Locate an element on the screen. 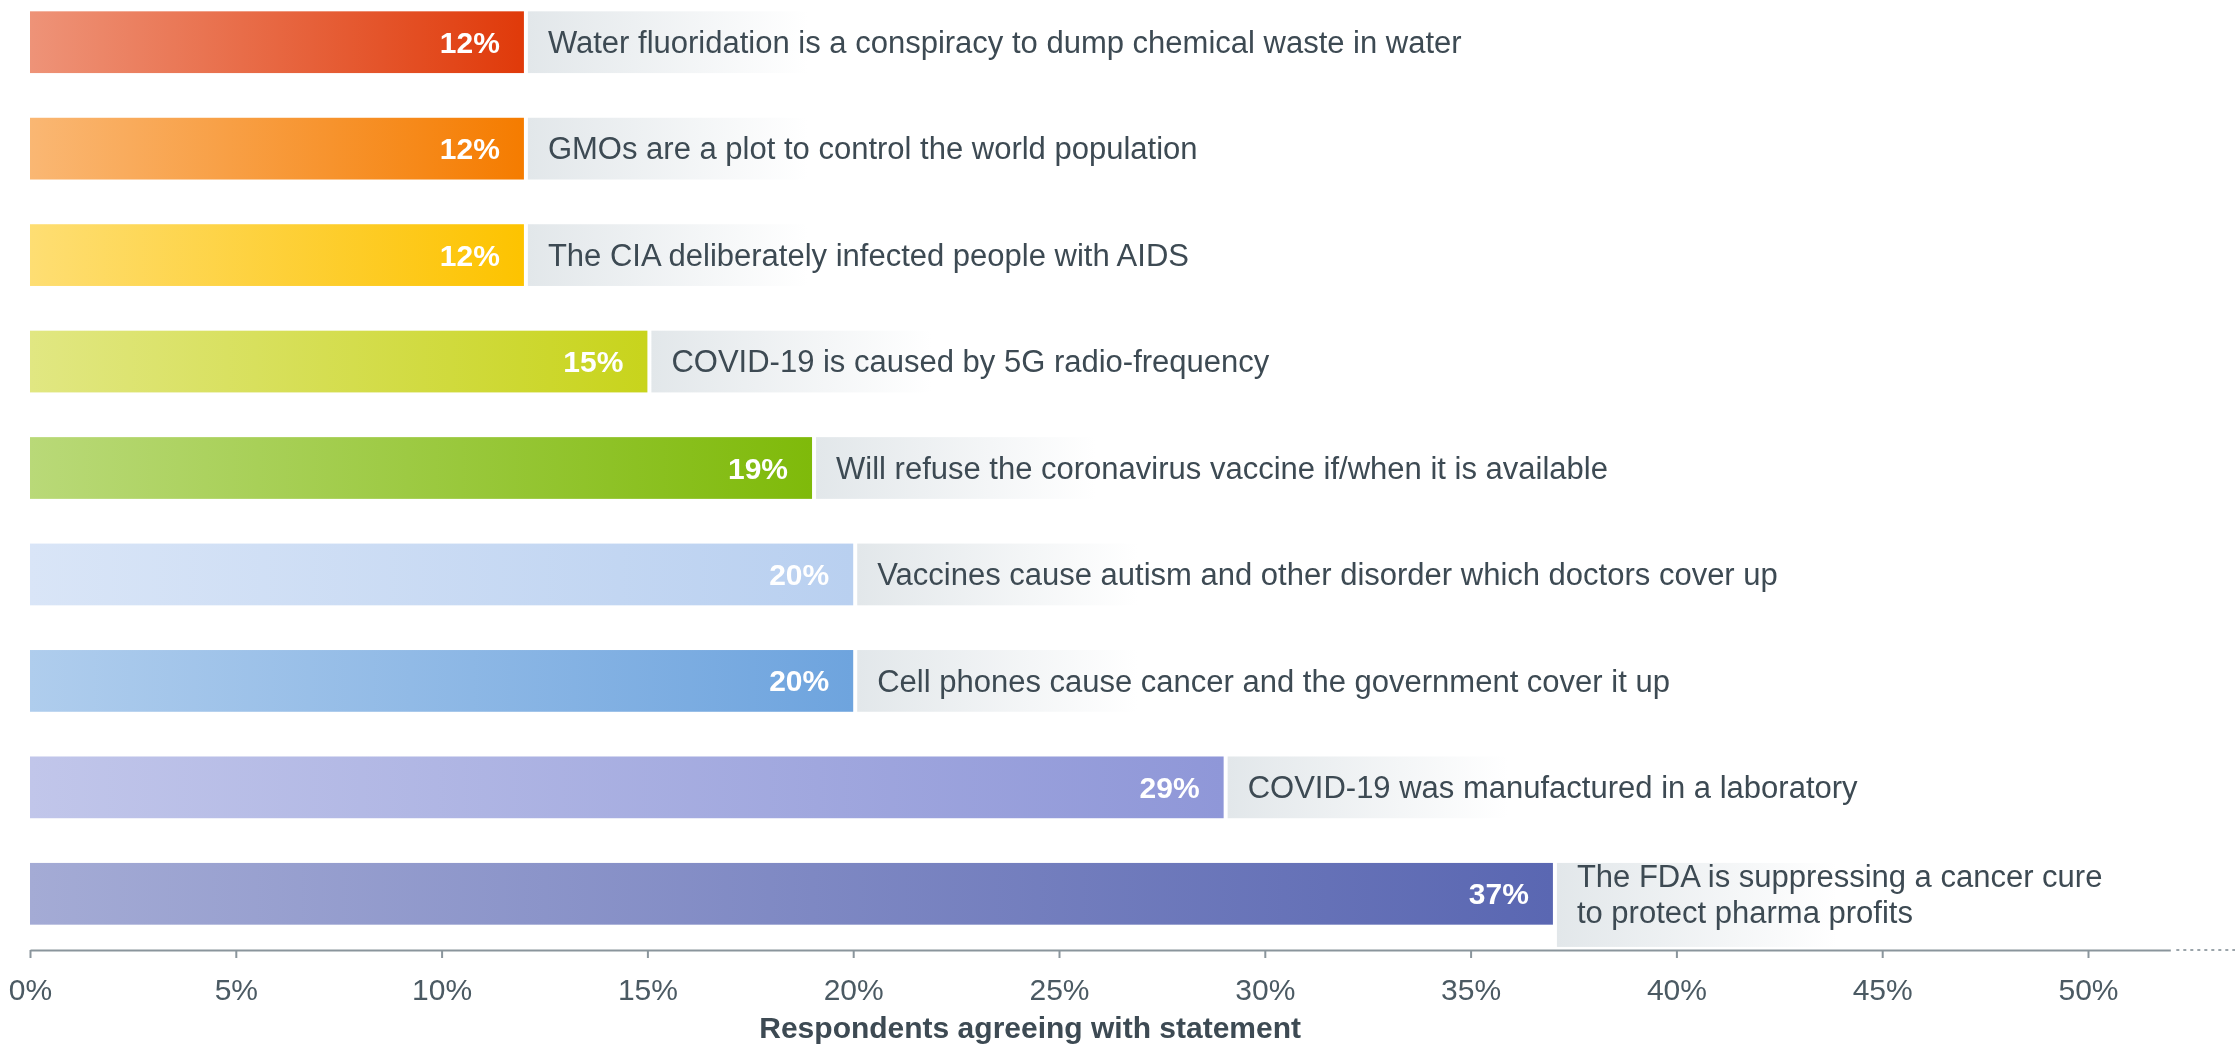  x-tick-label: 30% is located at coordinates (1265, 989).